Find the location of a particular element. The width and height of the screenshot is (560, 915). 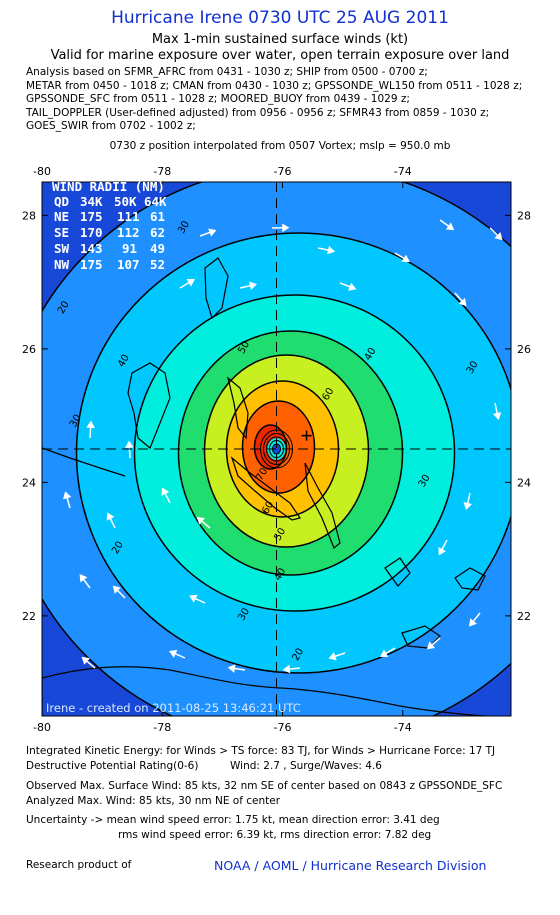

wind-radii-quadrant: SW is located at coordinates (62, 248).